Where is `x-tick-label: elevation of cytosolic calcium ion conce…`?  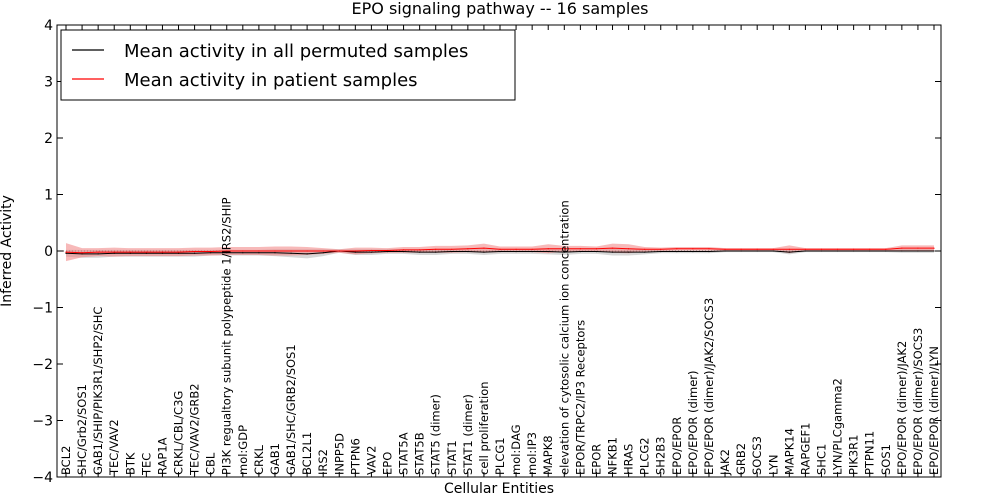 x-tick-label: elevation of cytosolic calcium ion conce… is located at coordinates (564, 337).